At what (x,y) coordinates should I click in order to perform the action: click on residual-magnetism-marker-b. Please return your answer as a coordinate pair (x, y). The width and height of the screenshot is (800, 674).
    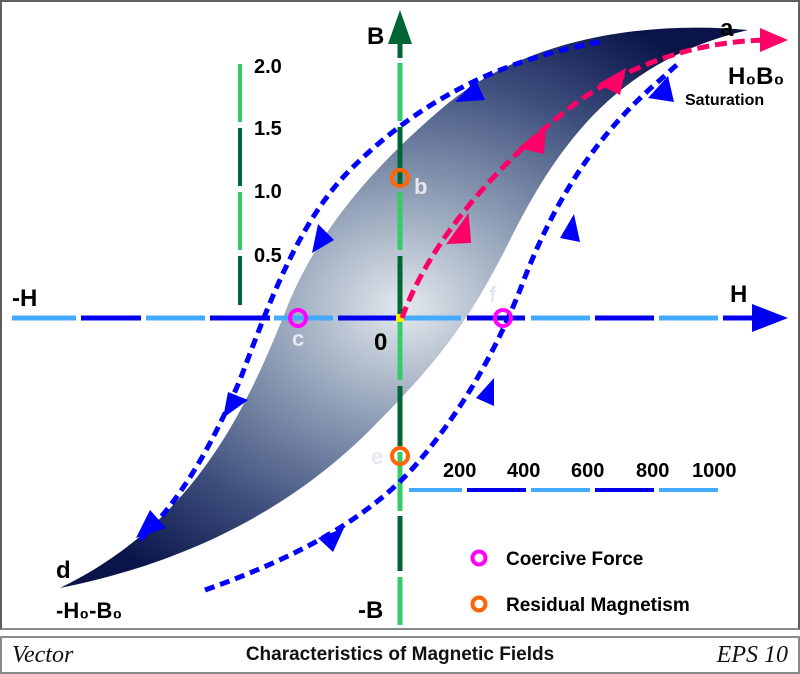
    Looking at the image, I should click on (400, 178).